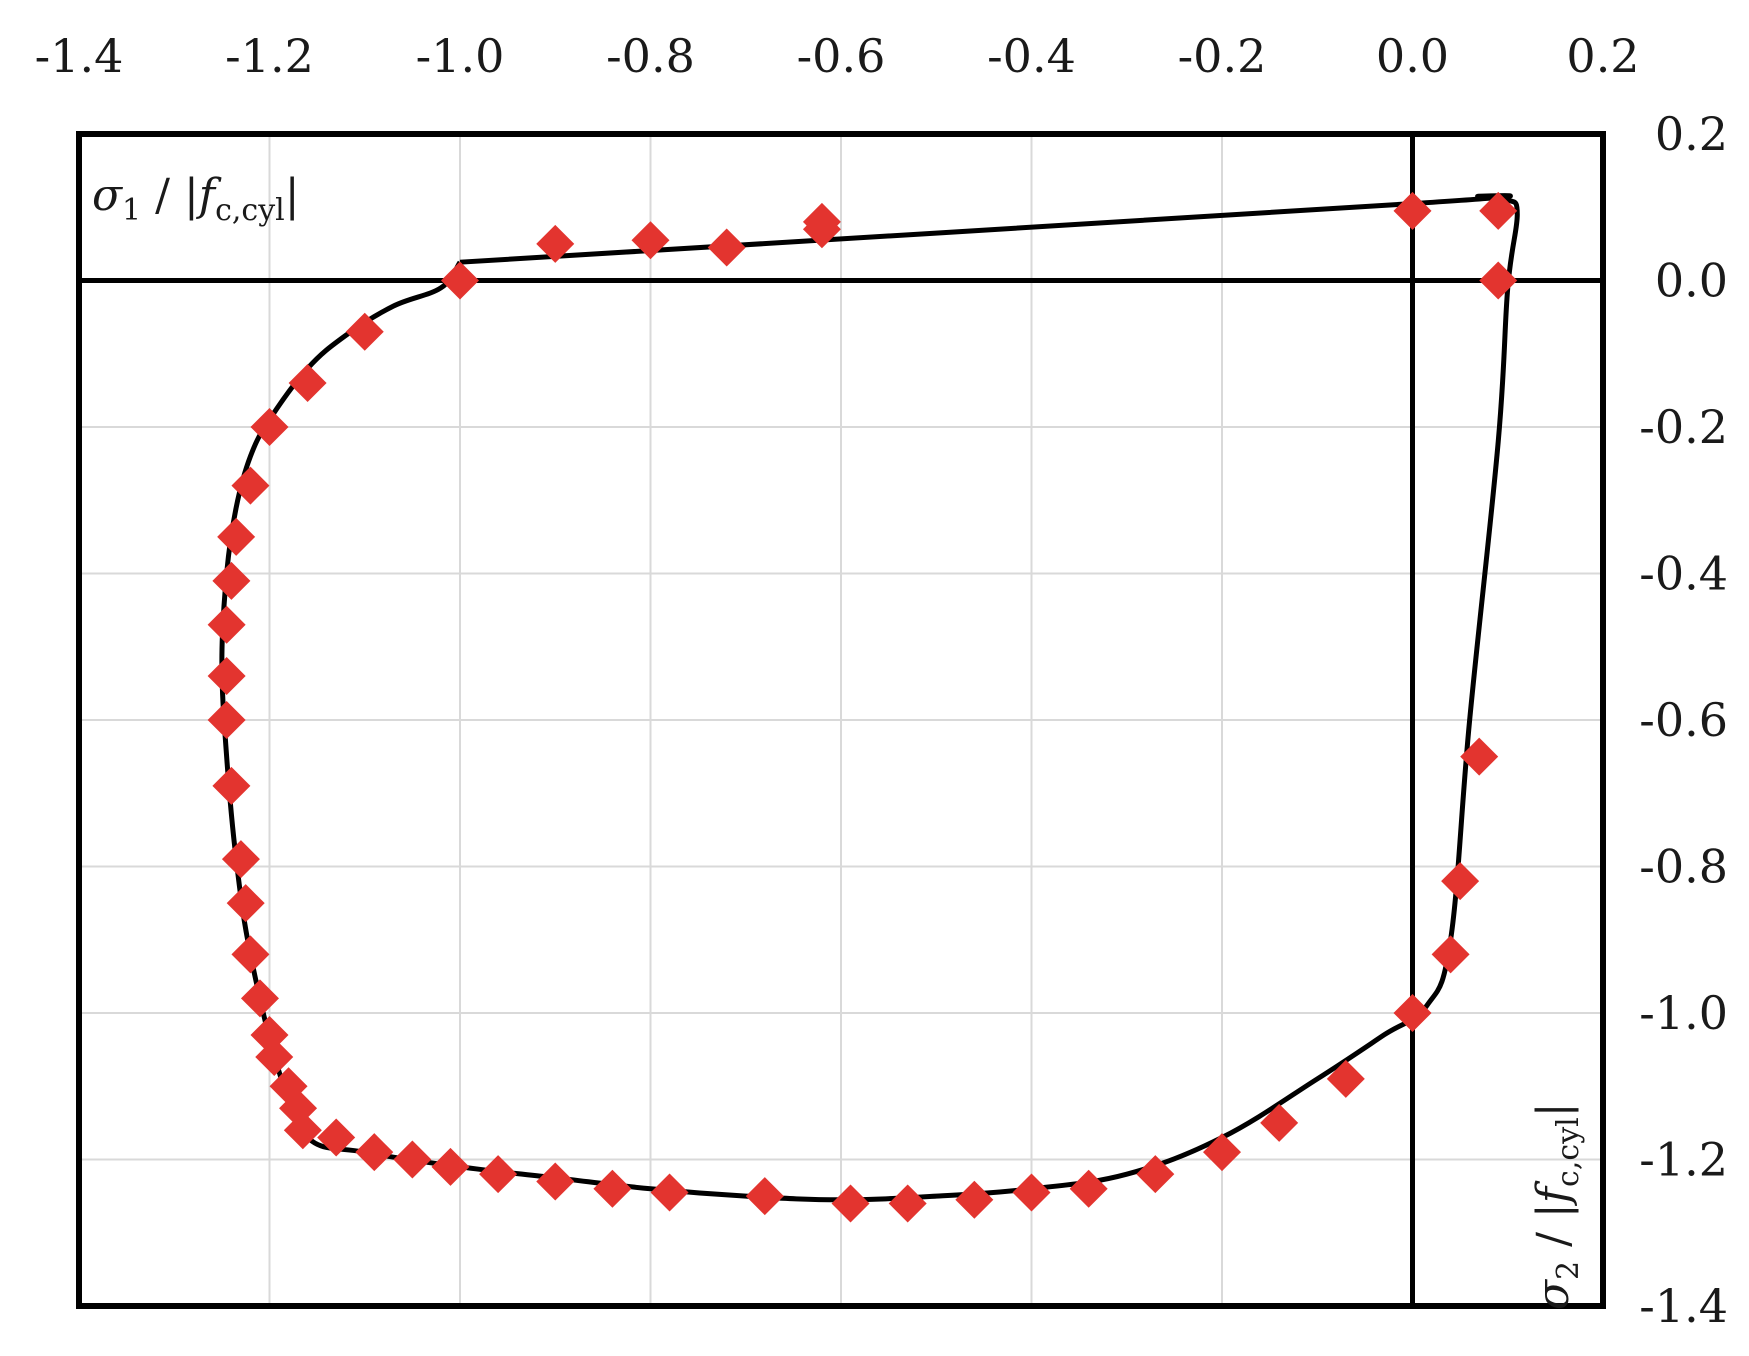 The height and width of the screenshot is (1356, 1749). Describe the element at coordinates (1602, 56) in the screenshot. I see `x-tick-label-8: 0.2` at that location.